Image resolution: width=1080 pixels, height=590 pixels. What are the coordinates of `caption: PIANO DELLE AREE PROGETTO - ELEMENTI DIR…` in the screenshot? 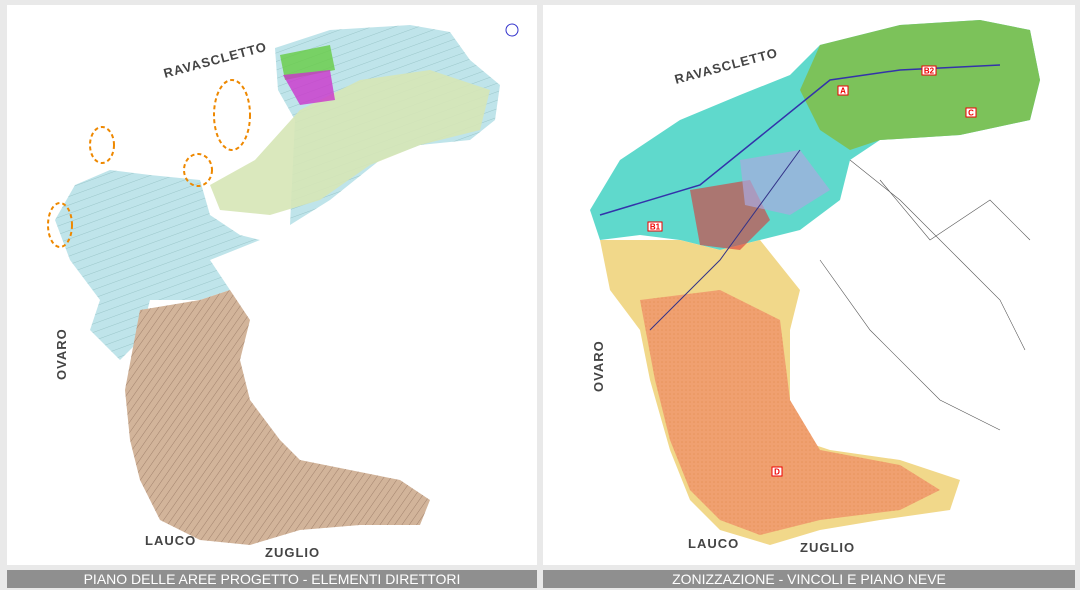 It's located at (272, 579).